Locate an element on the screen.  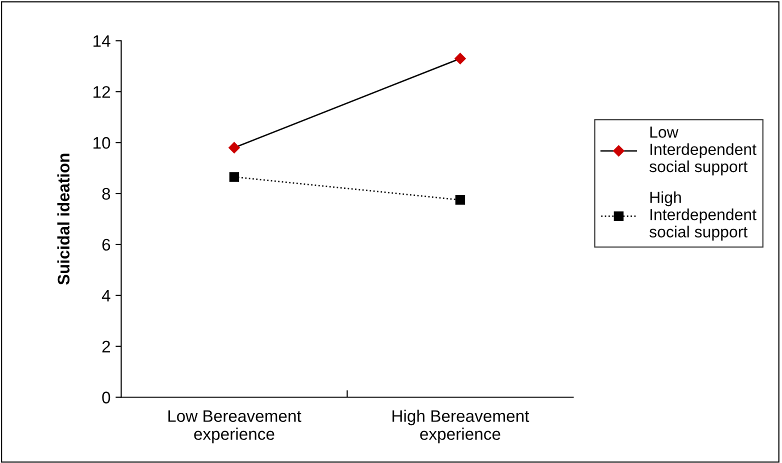
y-tick-label: 14 is located at coordinates (102, 41).